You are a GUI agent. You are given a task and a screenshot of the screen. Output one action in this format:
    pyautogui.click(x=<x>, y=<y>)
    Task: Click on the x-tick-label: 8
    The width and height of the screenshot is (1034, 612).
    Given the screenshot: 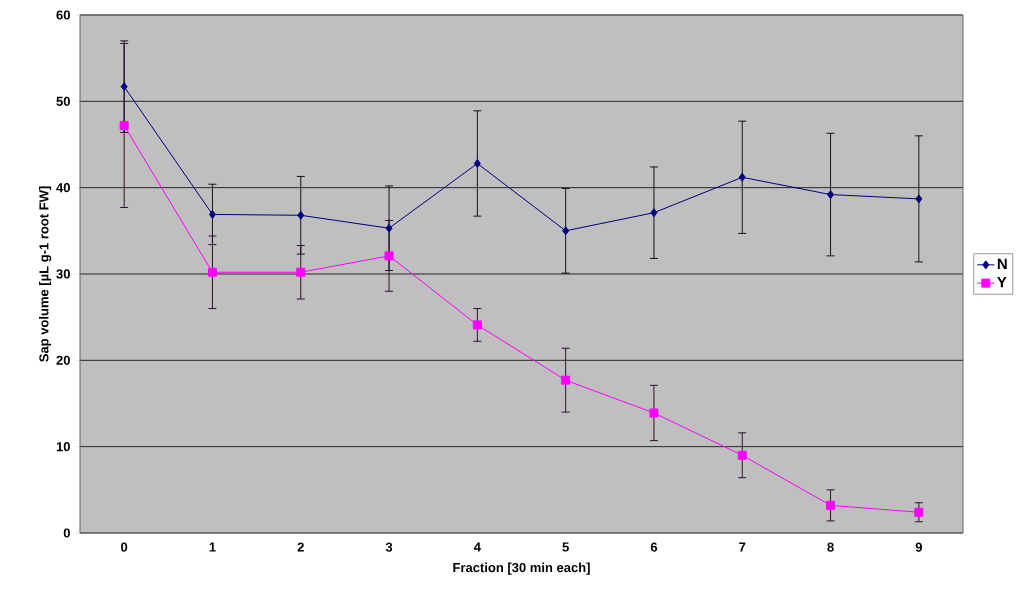 What is the action you would take?
    pyautogui.click(x=830, y=547)
    